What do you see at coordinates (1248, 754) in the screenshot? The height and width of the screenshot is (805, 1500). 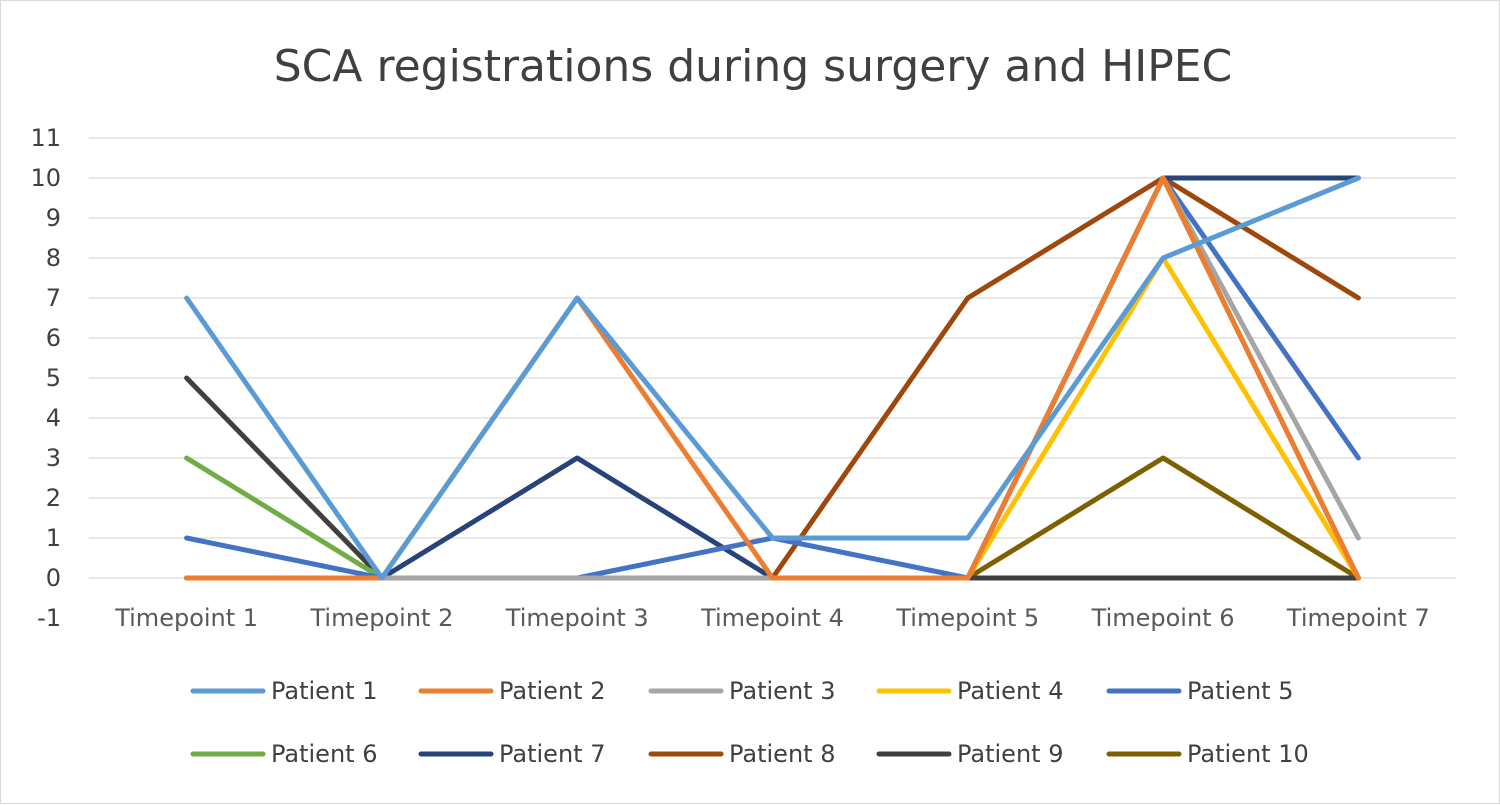 I see `legend-label: Patient 10` at bounding box center [1248, 754].